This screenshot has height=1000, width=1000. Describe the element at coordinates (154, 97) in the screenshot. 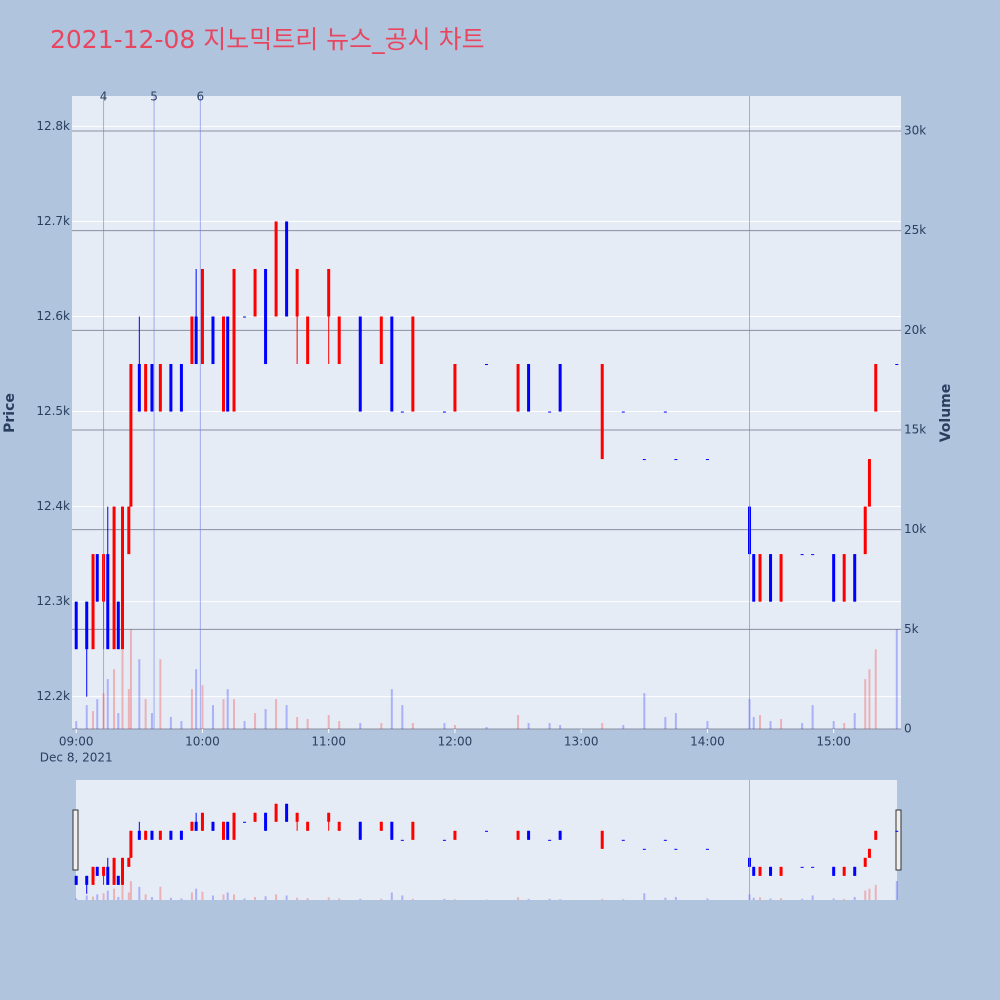

I see `annotation-label: 5` at that location.